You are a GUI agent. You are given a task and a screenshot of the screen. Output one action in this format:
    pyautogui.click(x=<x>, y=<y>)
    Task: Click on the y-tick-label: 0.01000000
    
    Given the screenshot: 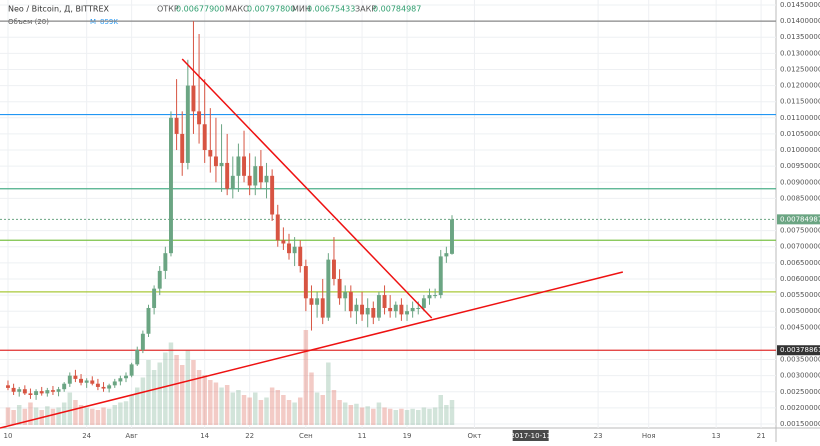 What is the action you would take?
    pyautogui.click(x=800, y=150)
    